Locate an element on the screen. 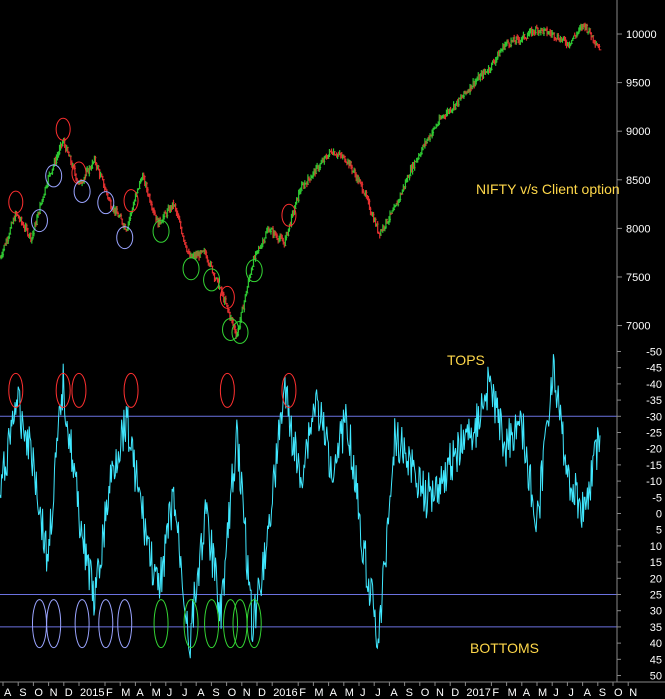  oscillator-tick-label: -10 is located at coordinates (654, 482).